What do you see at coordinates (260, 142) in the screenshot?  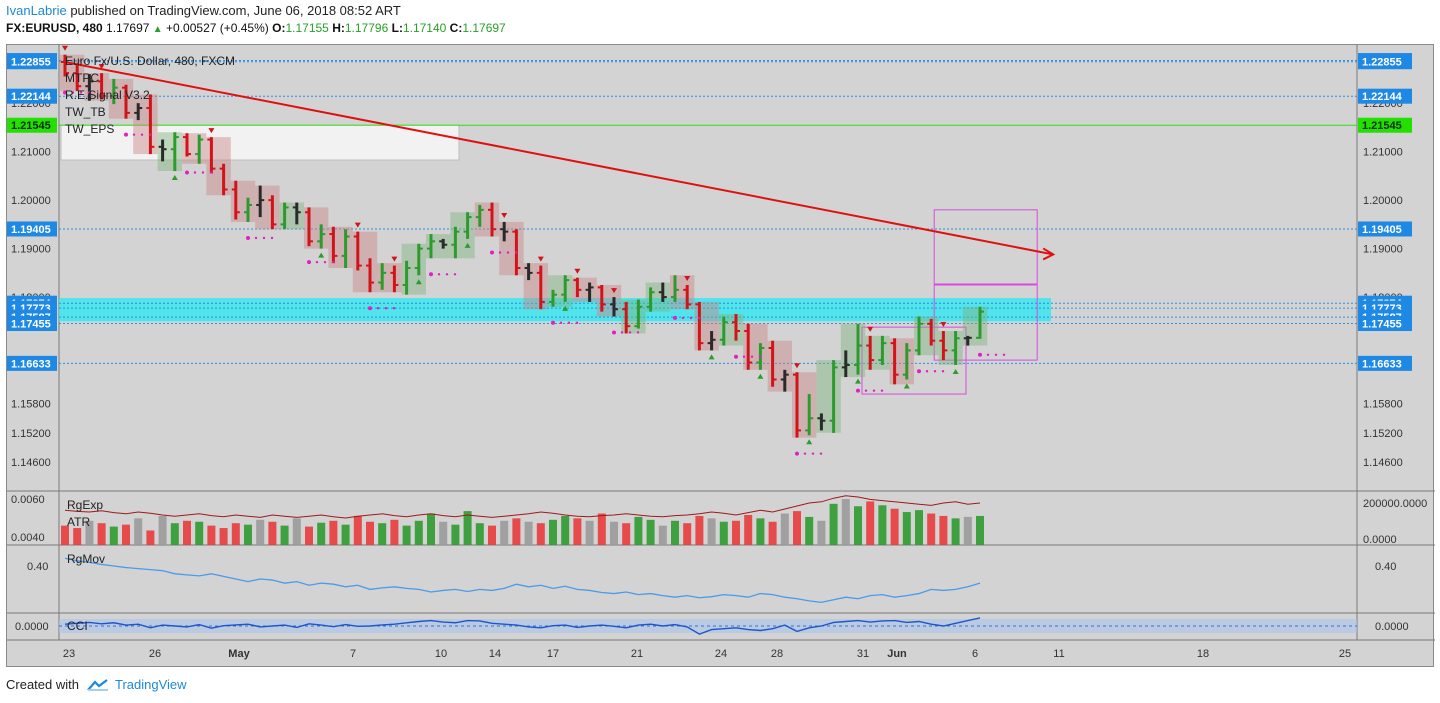 I see `note-box` at bounding box center [260, 142].